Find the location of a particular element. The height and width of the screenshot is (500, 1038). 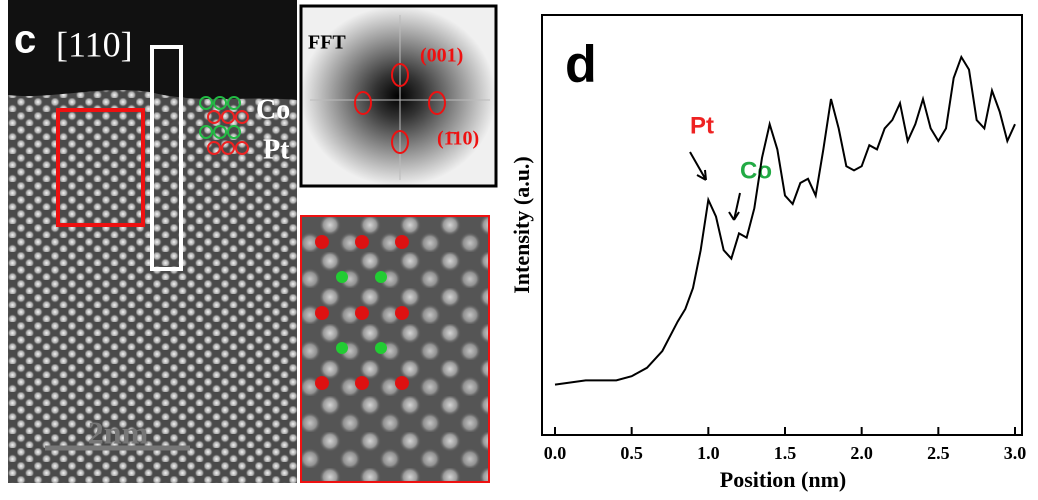

y-axis-label: Intensity (a.u.) is located at coordinates (521, 225).